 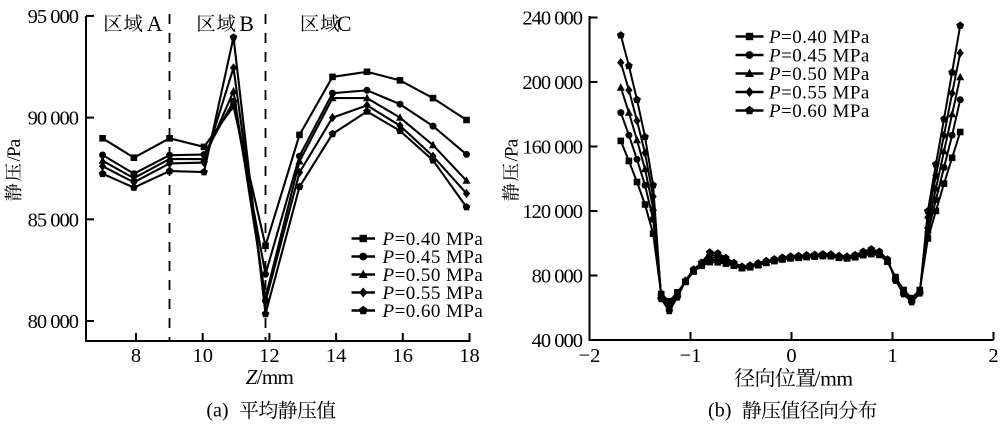 What do you see at coordinates (892, 356) in the screenshot?
I see `svg-text: 1` at bounding box center [892, 356].